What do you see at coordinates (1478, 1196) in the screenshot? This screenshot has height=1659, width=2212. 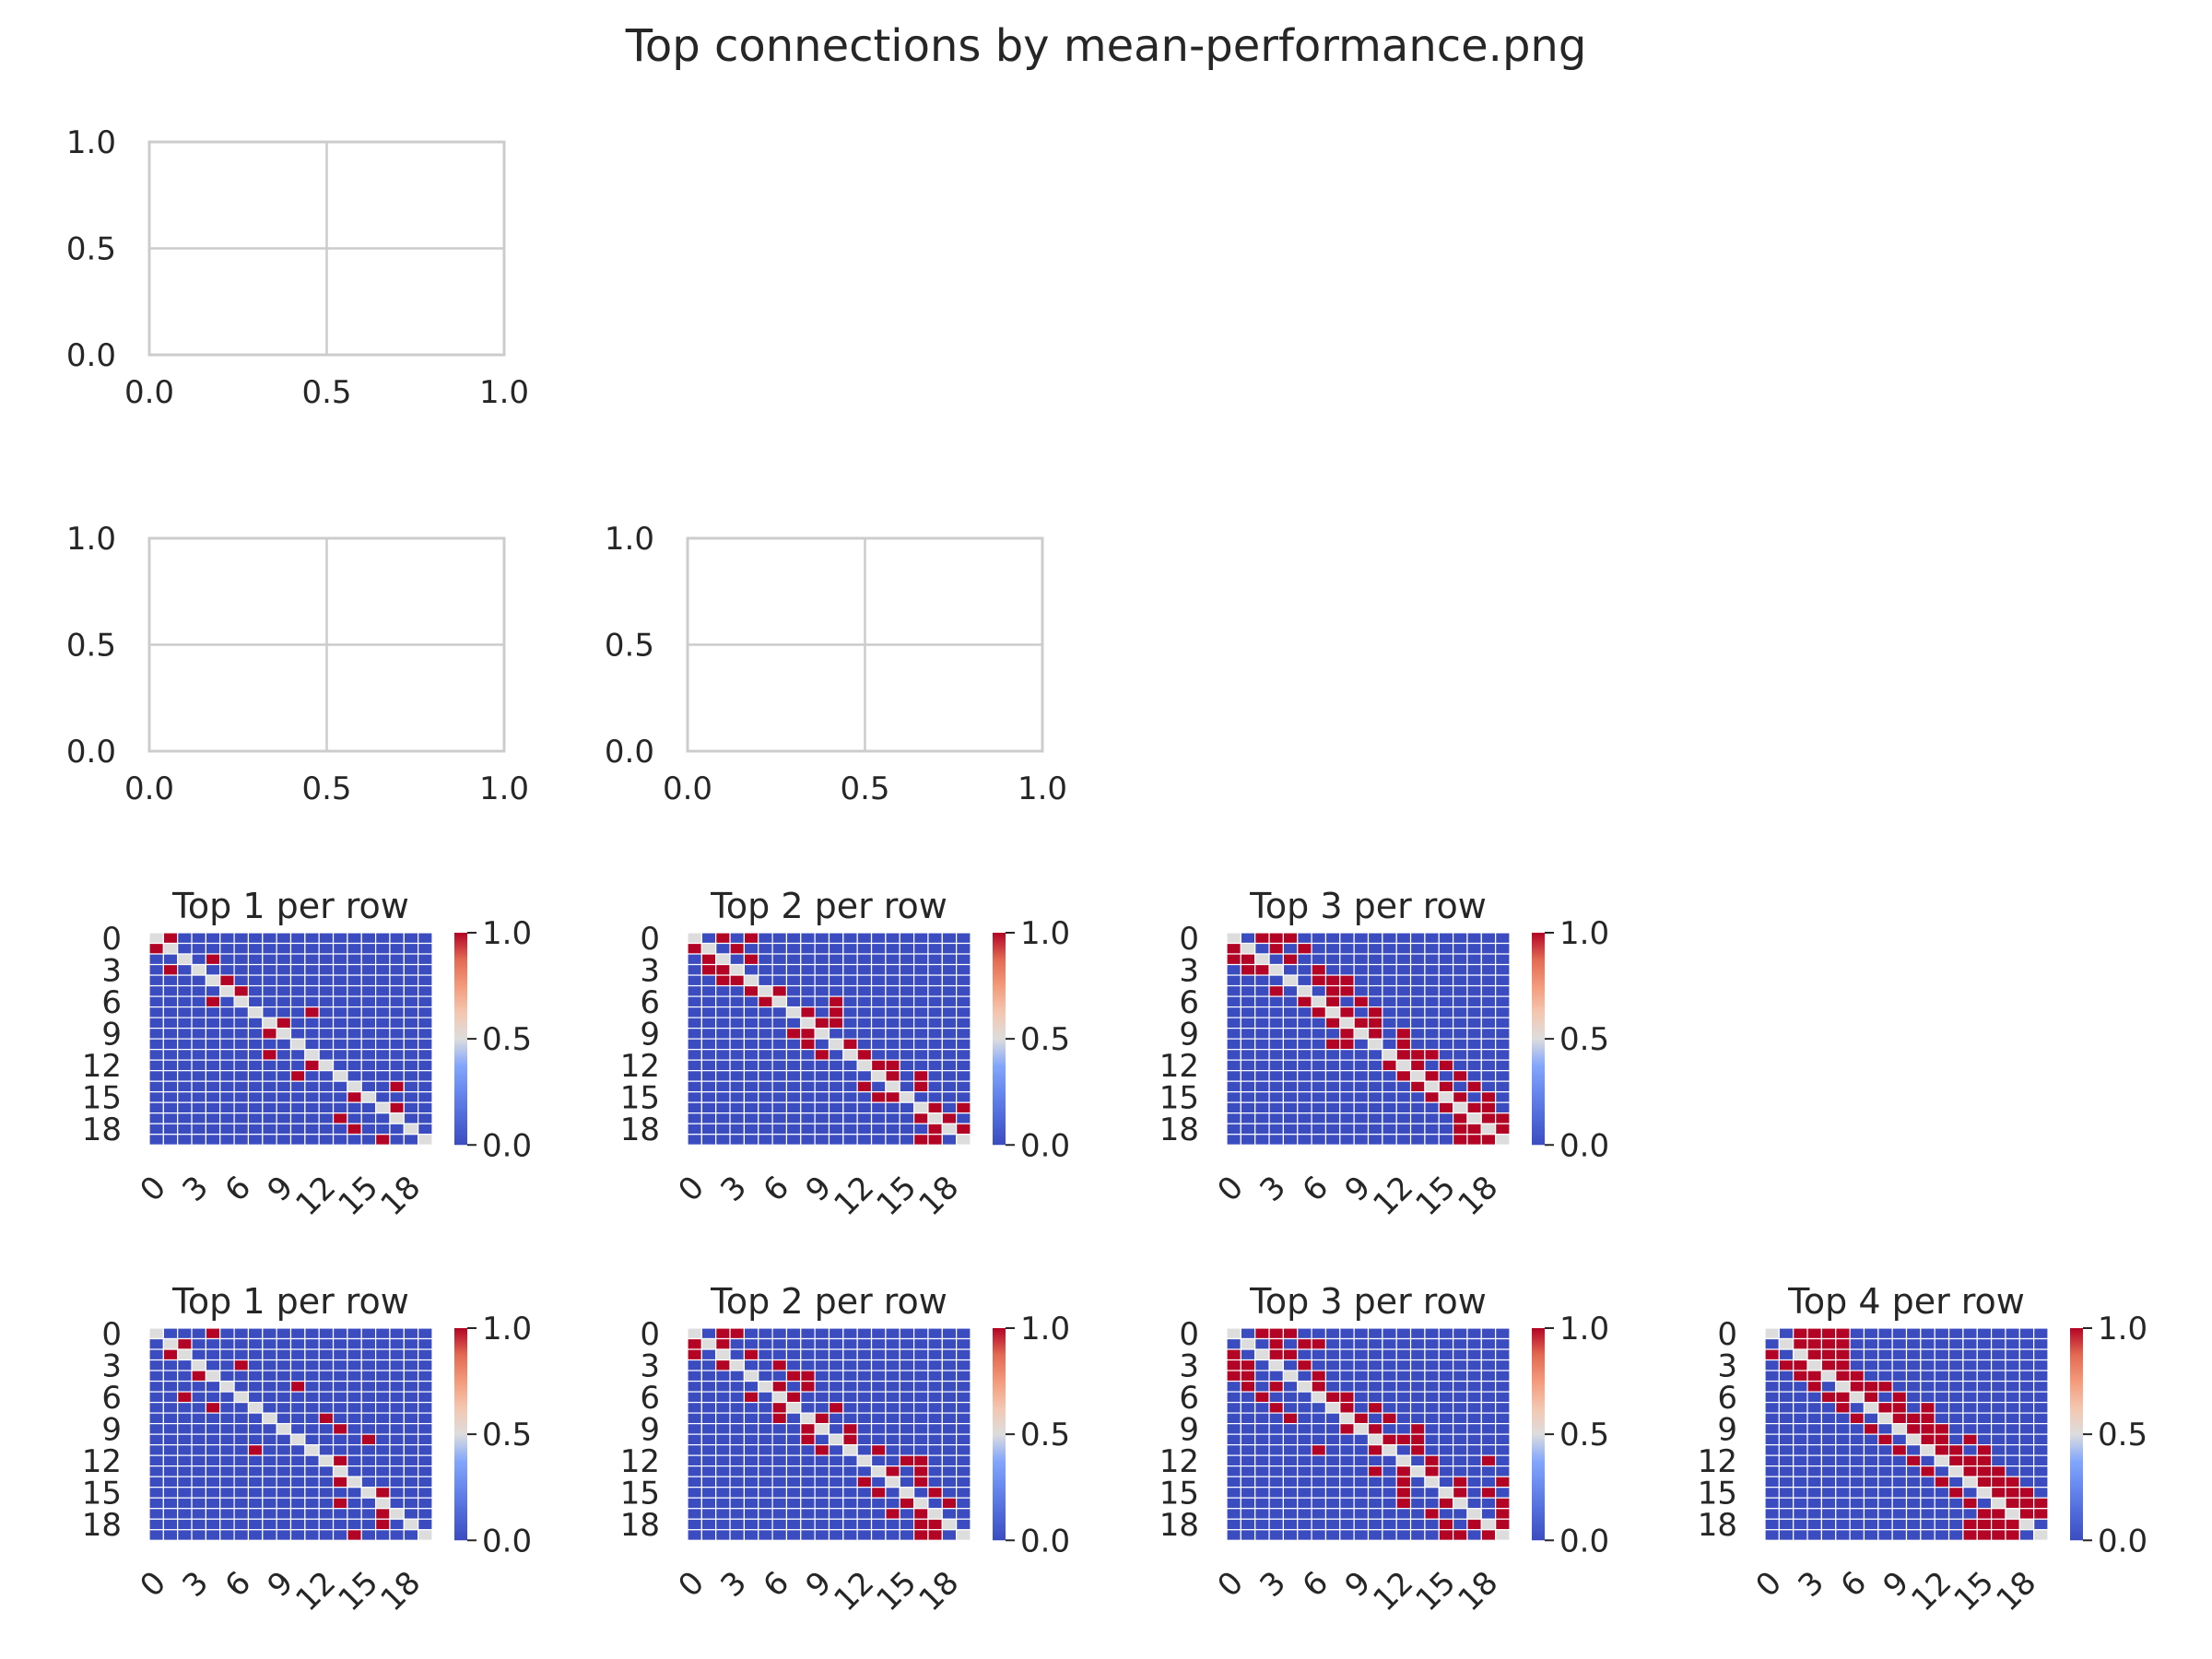 I see `x-tick-label: 18` at bounding box center [1478, 1196].